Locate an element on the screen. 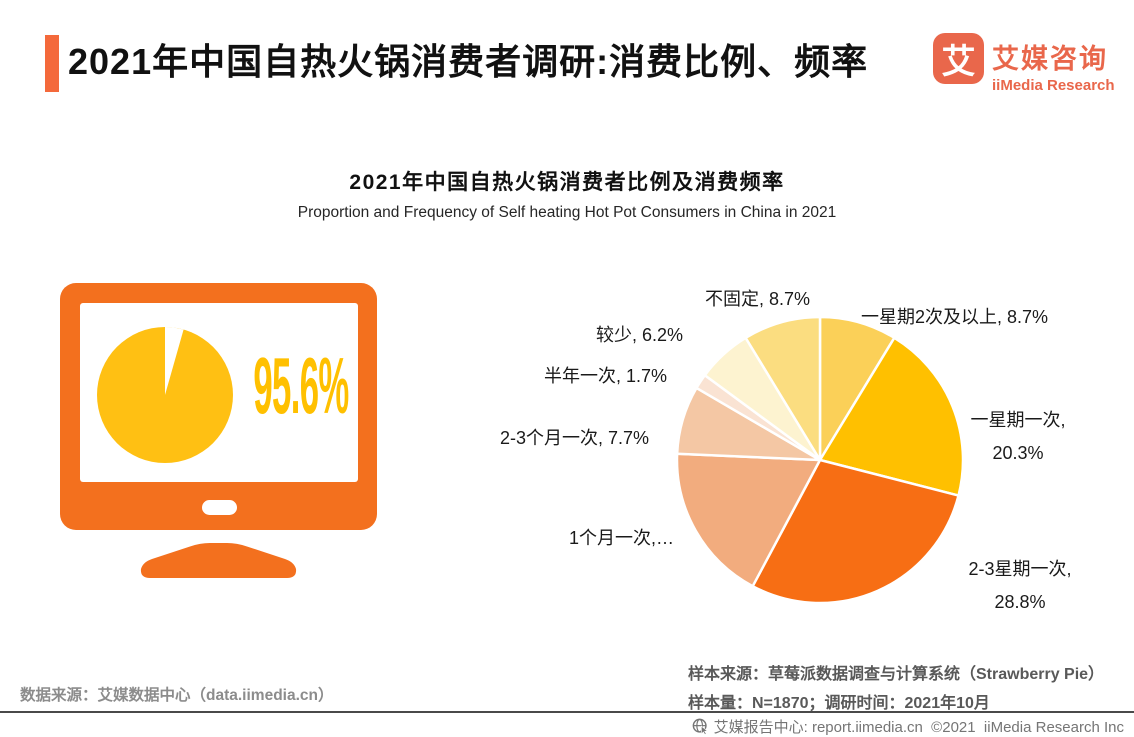 This screenshot has width=1134, height=737. logo-glyph: 艾 is located at coordinates (958, 62).